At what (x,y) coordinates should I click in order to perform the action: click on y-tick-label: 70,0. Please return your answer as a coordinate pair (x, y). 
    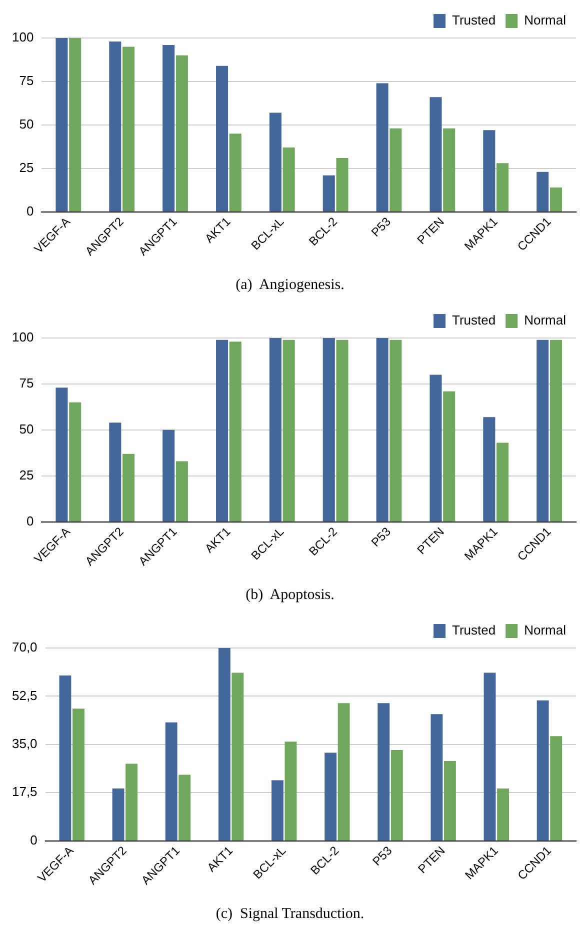
    Looking at the image, I should click on (25, 647).